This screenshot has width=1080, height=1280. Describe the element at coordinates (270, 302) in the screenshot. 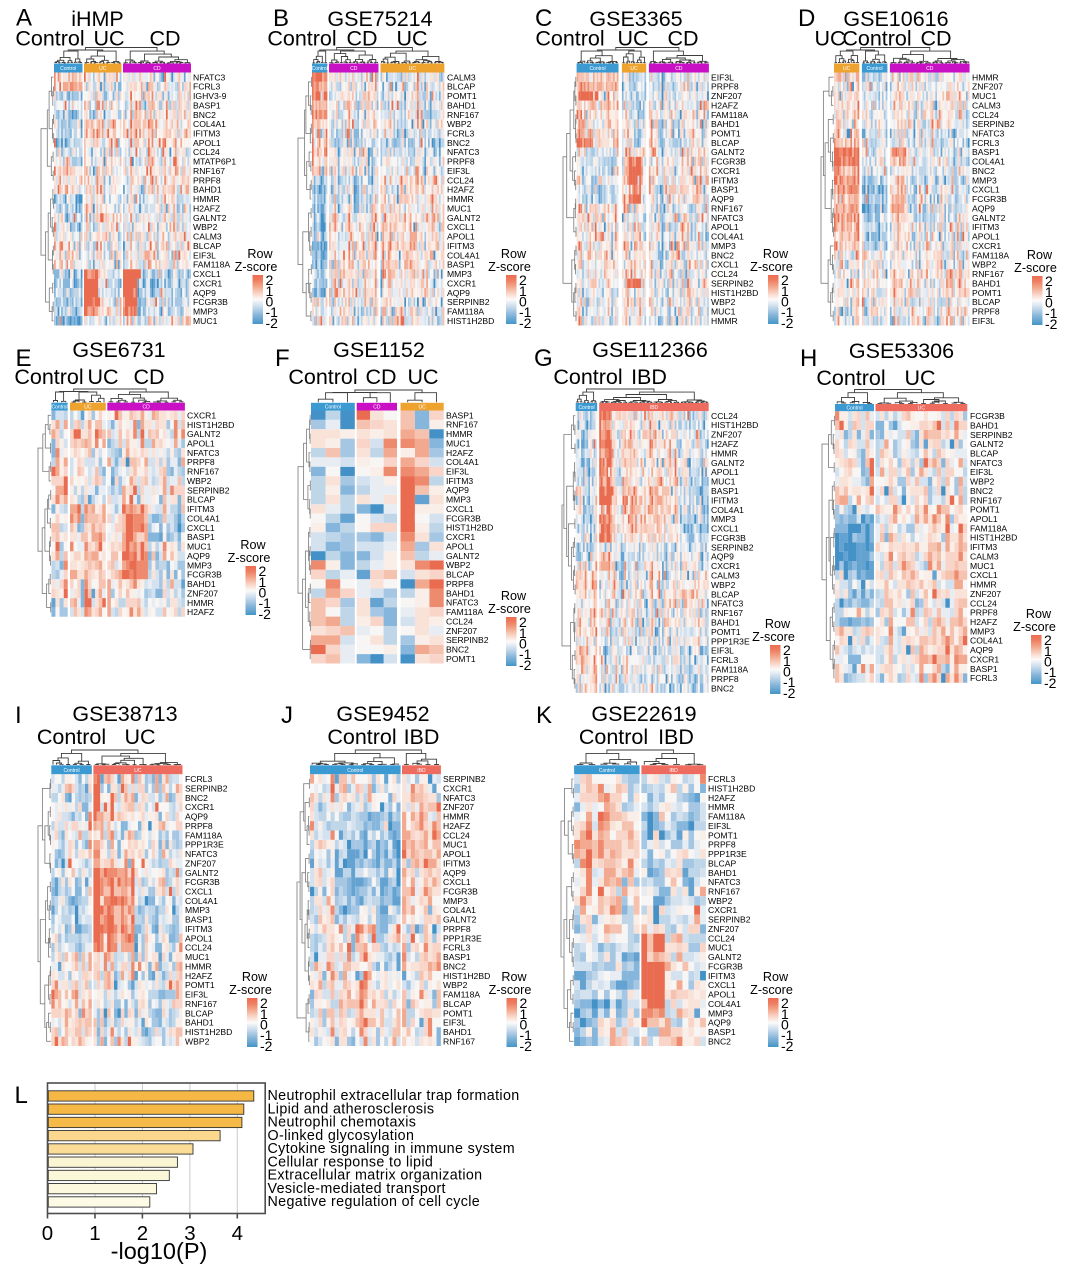

I see `svg-text: 0` at that location.